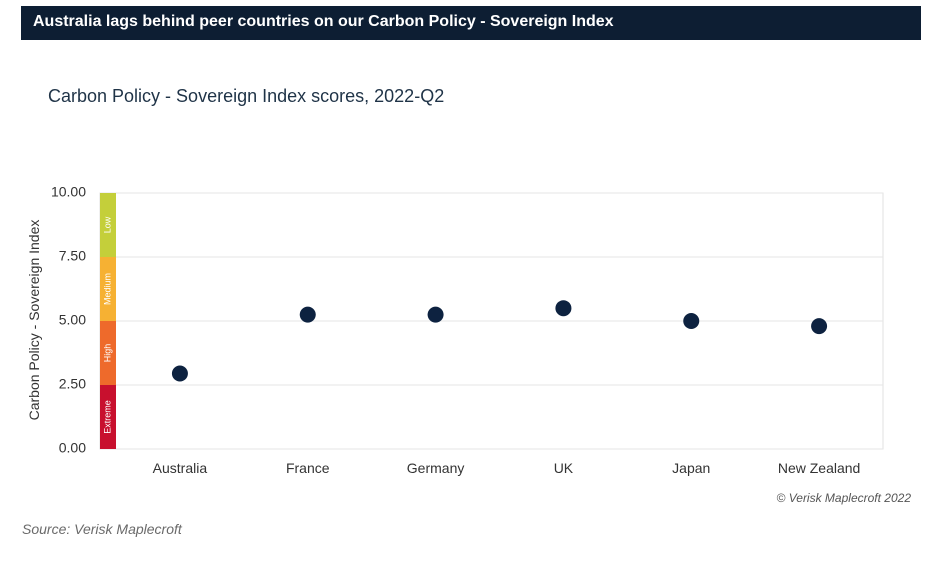 The image size is (935, 564). What do you see at coordinates (102, 529) in the screenshot?
I see `source-note: Source: Verisk Maplecroft` at bounding box center [102, 529].